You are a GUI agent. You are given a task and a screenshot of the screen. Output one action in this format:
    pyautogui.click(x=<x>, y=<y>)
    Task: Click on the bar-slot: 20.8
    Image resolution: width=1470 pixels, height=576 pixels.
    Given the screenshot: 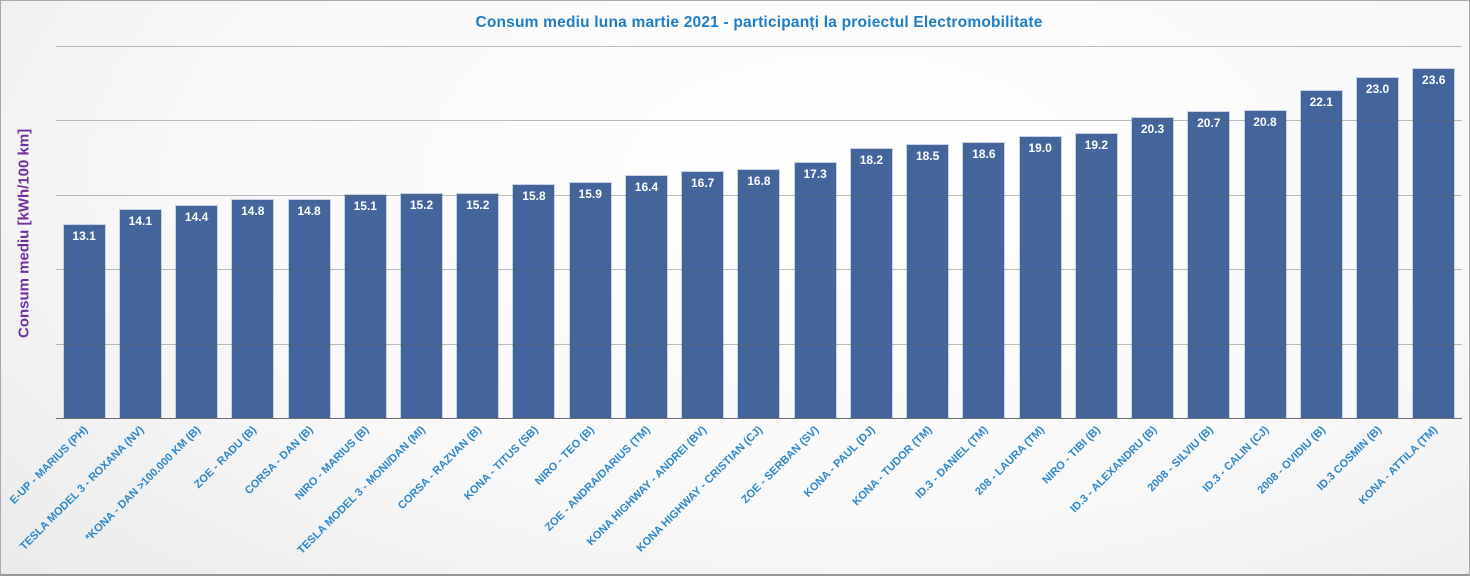 What is the action you would take?
    pyautogui.click(x=1265, y=233)
    